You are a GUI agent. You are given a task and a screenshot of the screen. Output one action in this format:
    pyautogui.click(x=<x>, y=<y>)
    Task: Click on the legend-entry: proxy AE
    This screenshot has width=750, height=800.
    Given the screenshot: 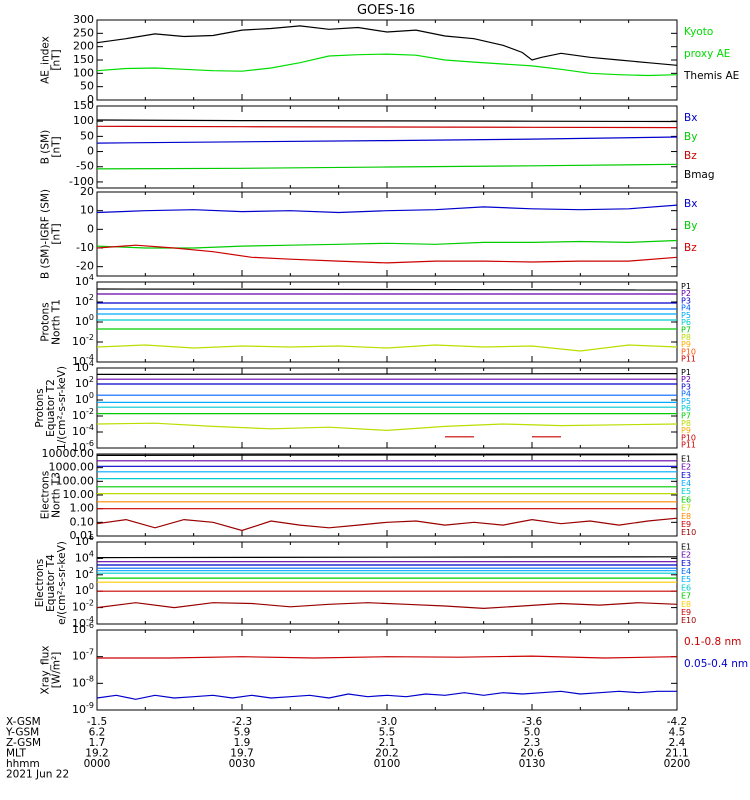 What is the action you would take?
    pyautogui.click(x=707, y=54)
    